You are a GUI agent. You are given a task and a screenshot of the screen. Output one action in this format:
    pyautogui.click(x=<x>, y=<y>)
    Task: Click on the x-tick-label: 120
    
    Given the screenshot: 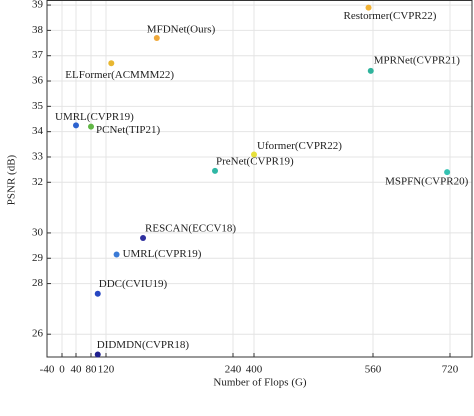 What is the action you would take?
    pyautogui.click(x=106, y=370)
    